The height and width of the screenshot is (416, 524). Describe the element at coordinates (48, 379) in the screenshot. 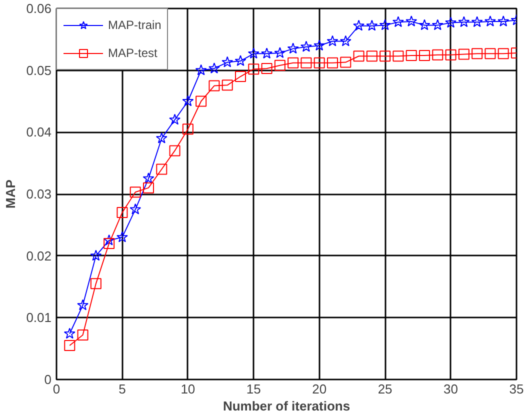

I see `y-tick-label: 0` at that location.